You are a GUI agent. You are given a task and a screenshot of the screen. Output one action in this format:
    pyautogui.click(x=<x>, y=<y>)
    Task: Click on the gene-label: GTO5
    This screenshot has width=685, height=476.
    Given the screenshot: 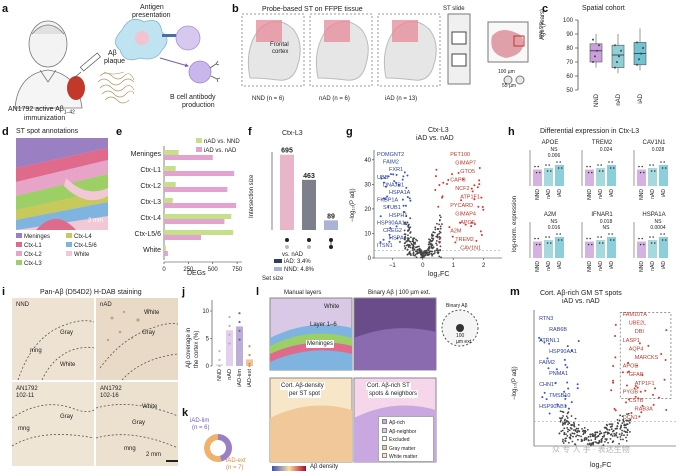 What is the action you would take?
    pyautogui.click(x=467, y=172)
    